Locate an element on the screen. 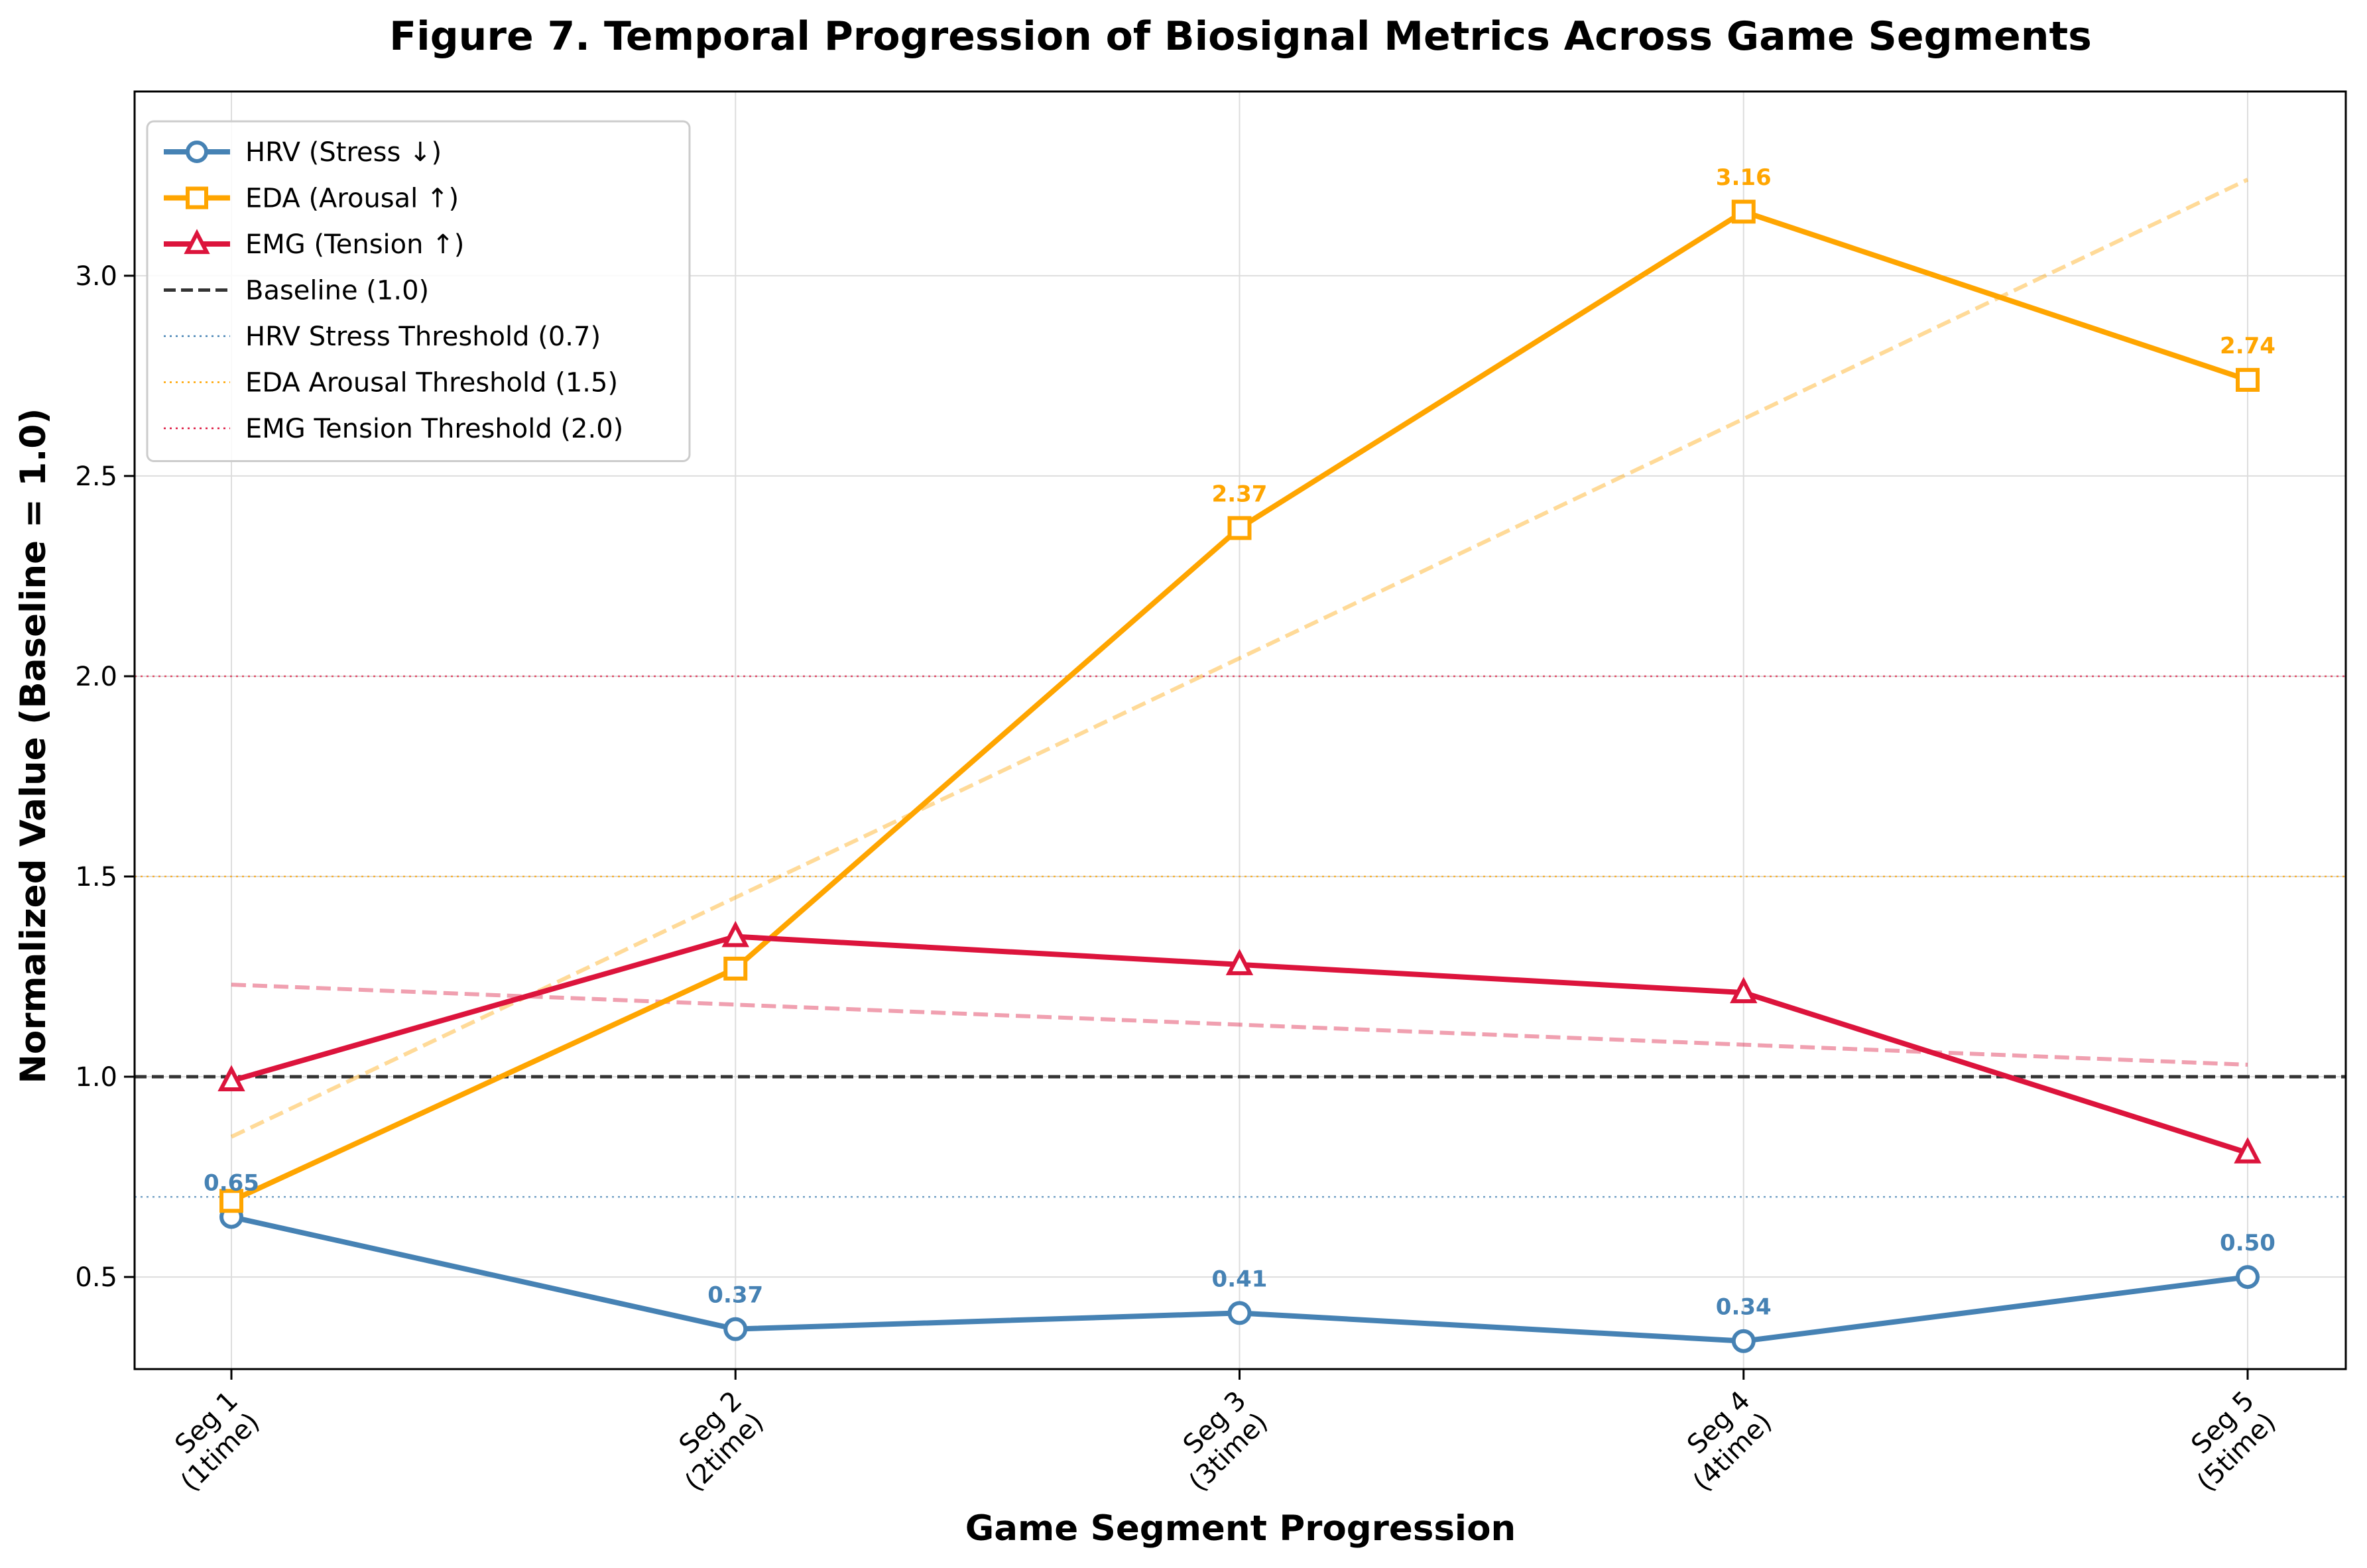  y-tick-label: 0.5 is located at coordinates (96, 1277).